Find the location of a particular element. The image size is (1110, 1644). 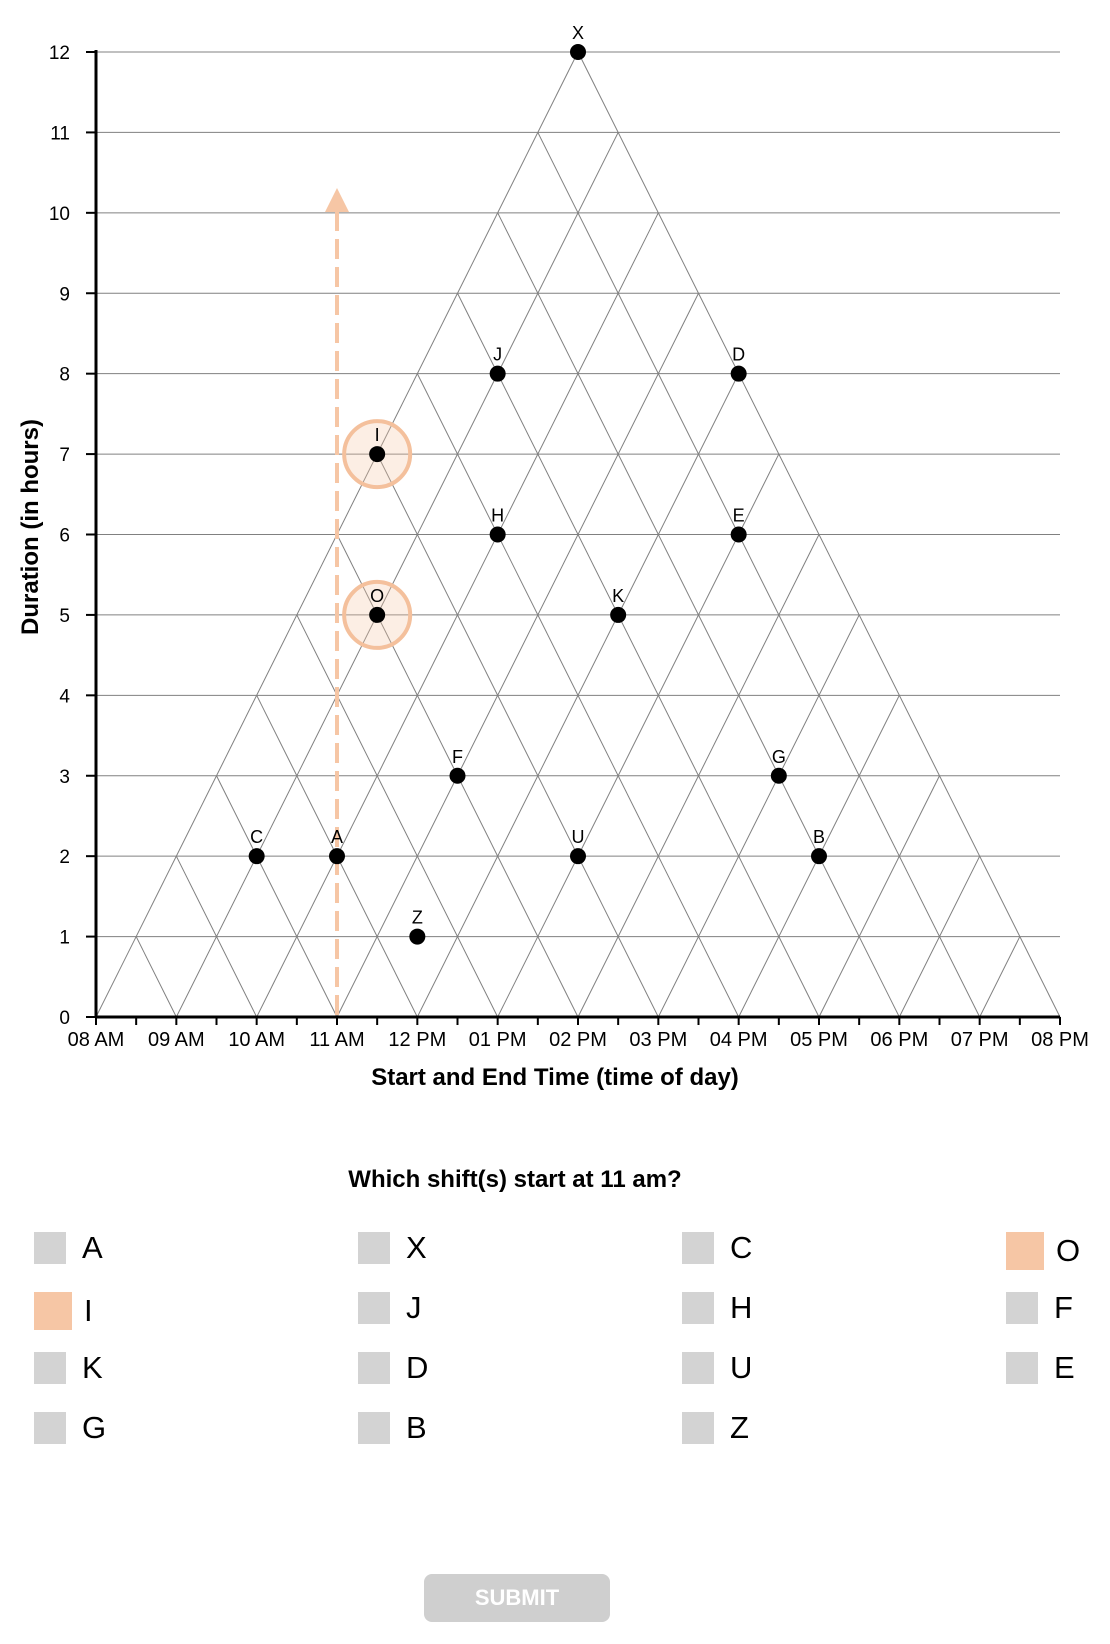

option-h: H is located at coordinates (717, 1308).